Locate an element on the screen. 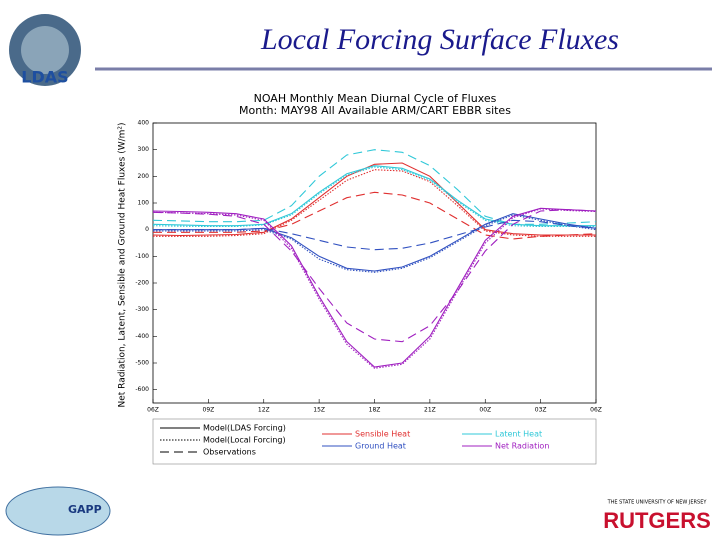 The image size is (720, 540). x-tick-label: 09Z is located at coordinates (209, 410).